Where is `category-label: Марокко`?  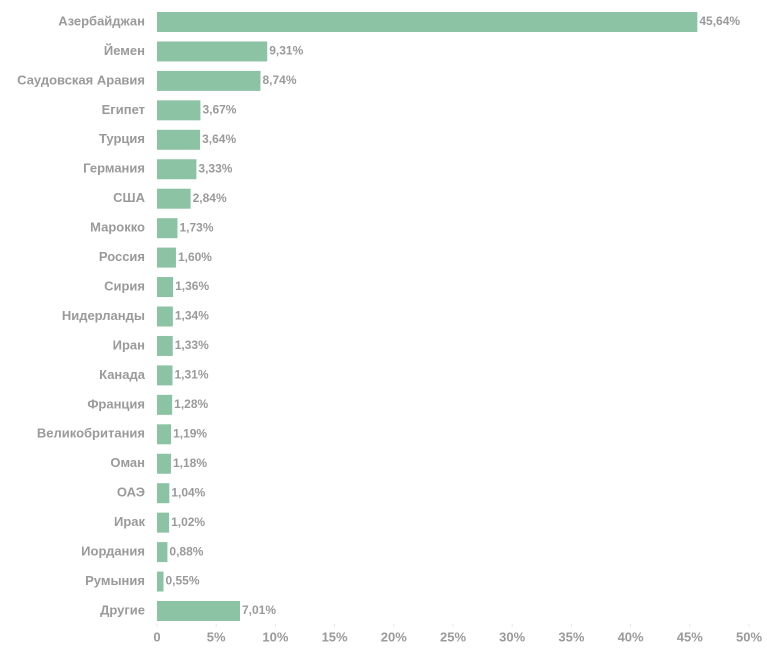 category-label: Марокко is located at coordinates (117, 227).